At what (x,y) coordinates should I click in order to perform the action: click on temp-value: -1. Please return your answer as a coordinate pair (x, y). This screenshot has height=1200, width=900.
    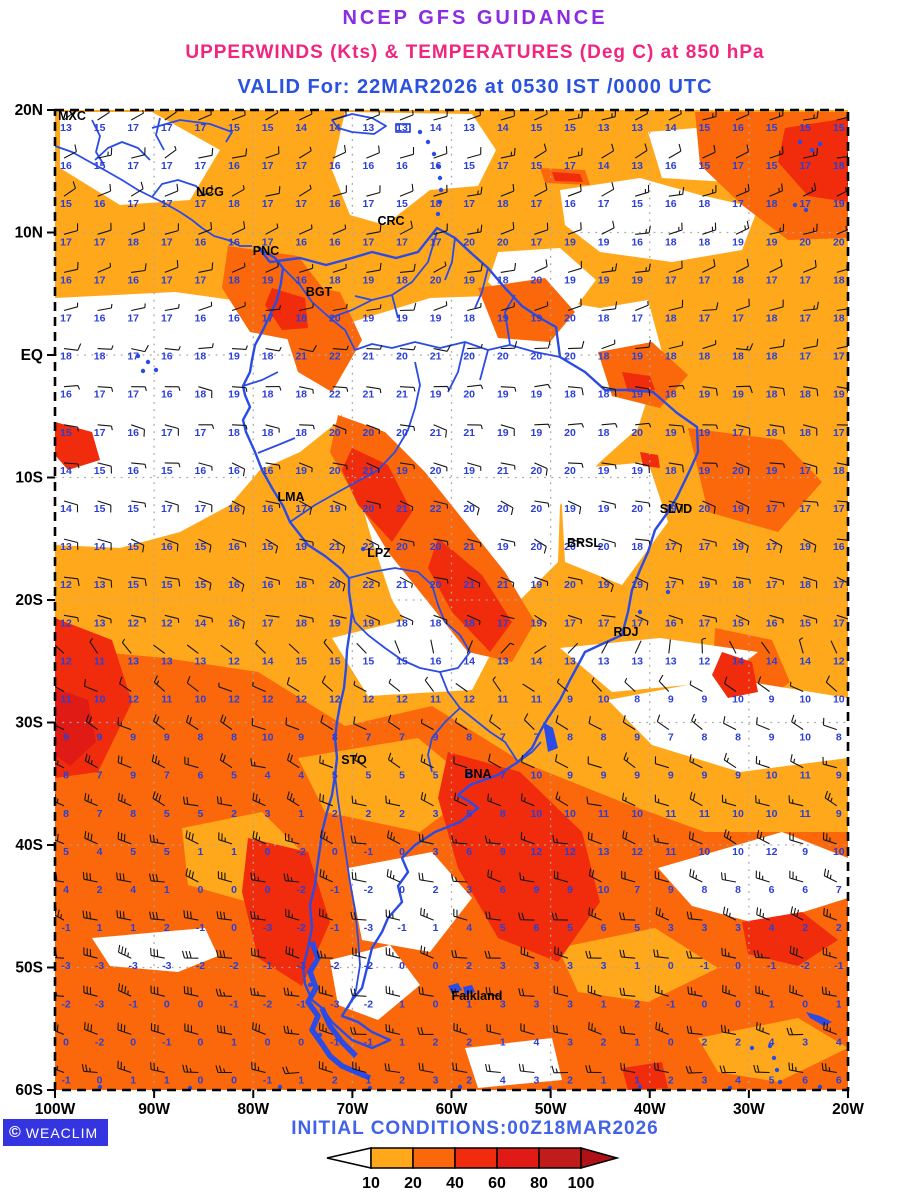
    Looking at the image, I should click on (704, 966).